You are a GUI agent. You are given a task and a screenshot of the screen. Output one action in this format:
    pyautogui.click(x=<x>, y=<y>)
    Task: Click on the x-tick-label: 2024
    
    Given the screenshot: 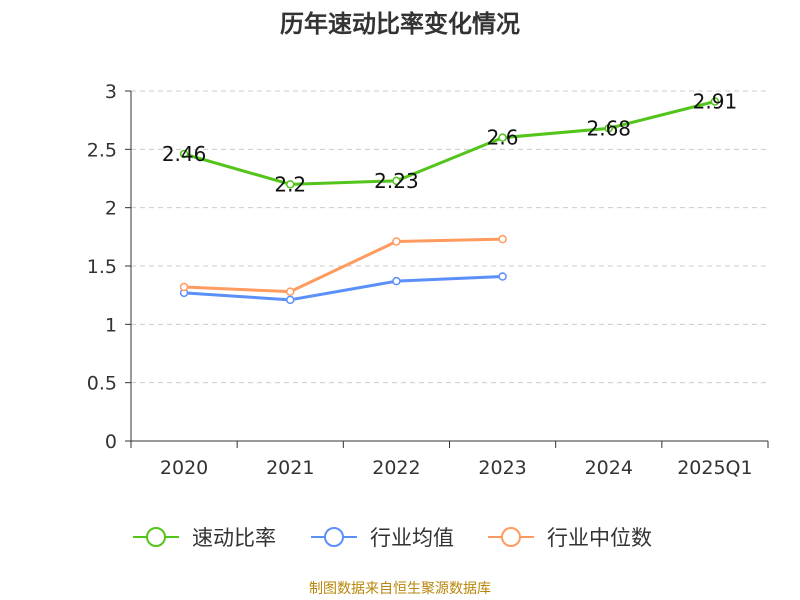 What is the action you would take?
    pyautogui.click(x=609, y=468)
    